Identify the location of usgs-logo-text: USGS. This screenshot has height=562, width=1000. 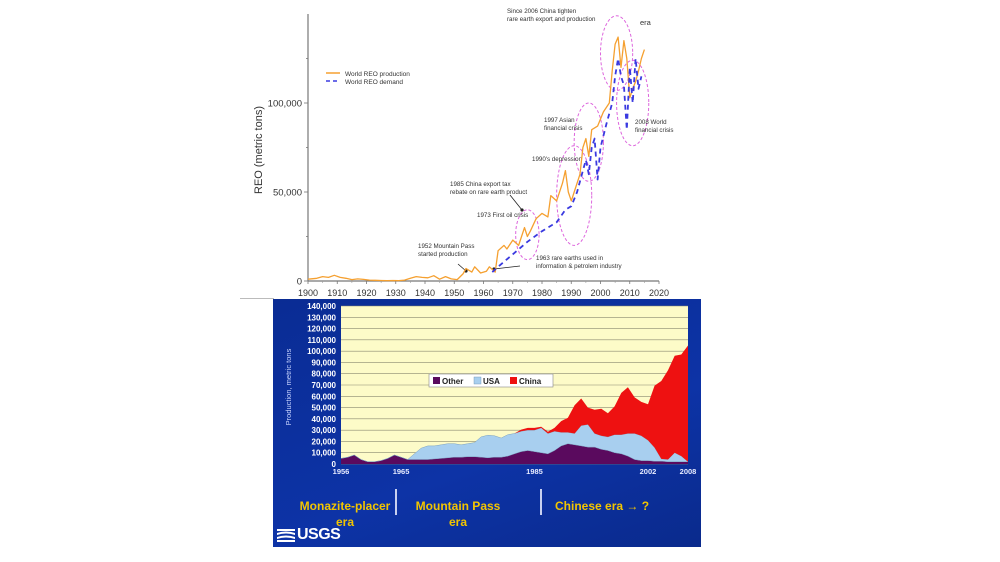
(319, 534).